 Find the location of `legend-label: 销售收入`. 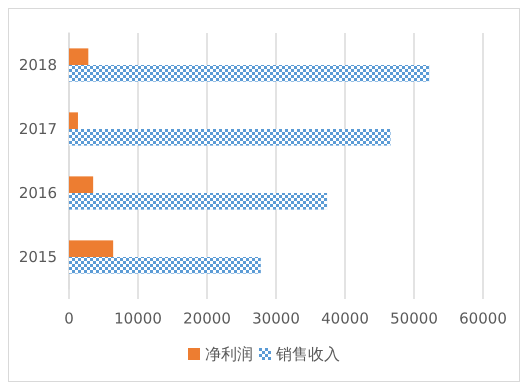

legend-label: 销售收入 is located at coordinates (307, 354).